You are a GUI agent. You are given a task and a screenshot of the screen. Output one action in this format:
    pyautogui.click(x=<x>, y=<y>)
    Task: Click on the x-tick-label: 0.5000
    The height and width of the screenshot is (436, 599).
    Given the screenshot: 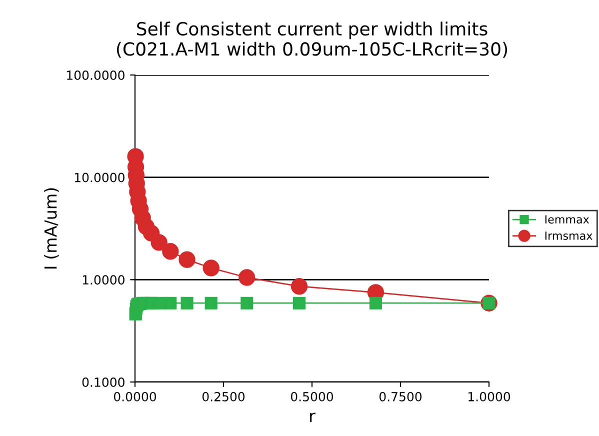 What is the action you would take?
    pyautogui.click(x=312, y=397)
    